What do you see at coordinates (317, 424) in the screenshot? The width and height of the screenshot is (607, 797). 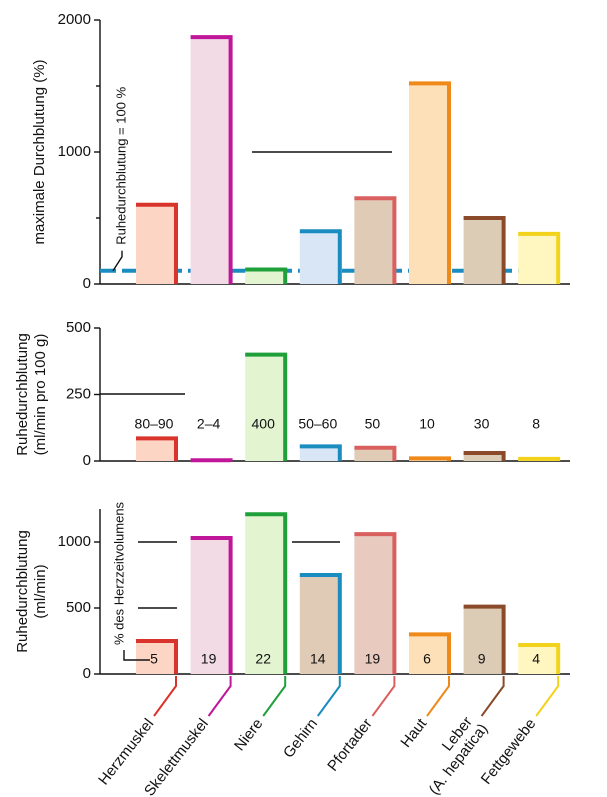 I see `value-label: 50–60` at bounding box center [317, 424].